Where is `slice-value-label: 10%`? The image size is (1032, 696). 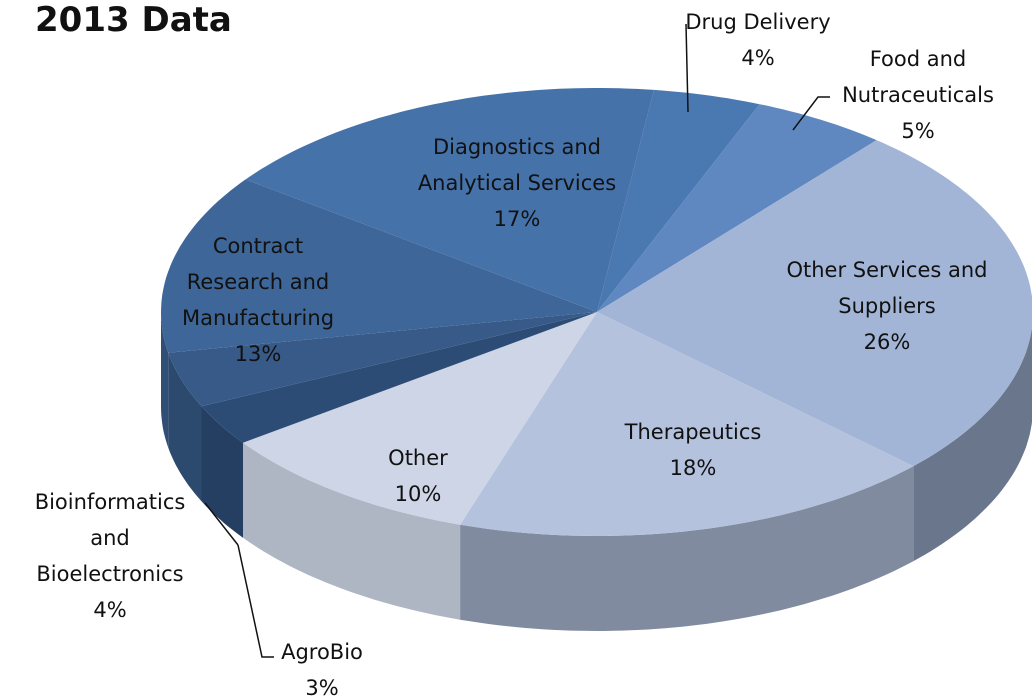 slice-value-label: 10% is located at coordinates (418, 494).